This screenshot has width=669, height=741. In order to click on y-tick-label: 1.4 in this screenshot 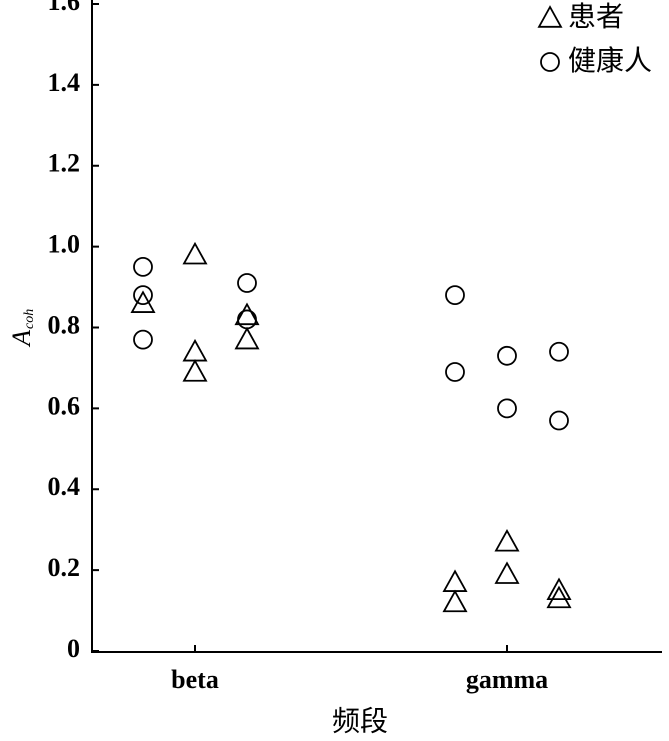, I will do `click(64, 82)`.